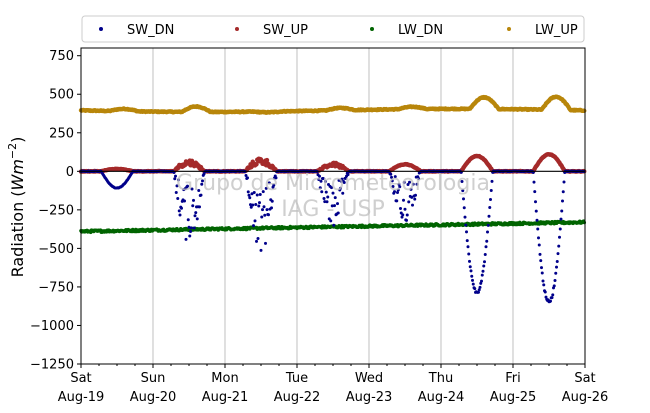 This screenshot has width=650, height=413. What do you see at coordinates (333, 183) in the screenshot?
I see `watermark-line-1: Grupo de Micrometeorologia` at bounding box center [333, 183].